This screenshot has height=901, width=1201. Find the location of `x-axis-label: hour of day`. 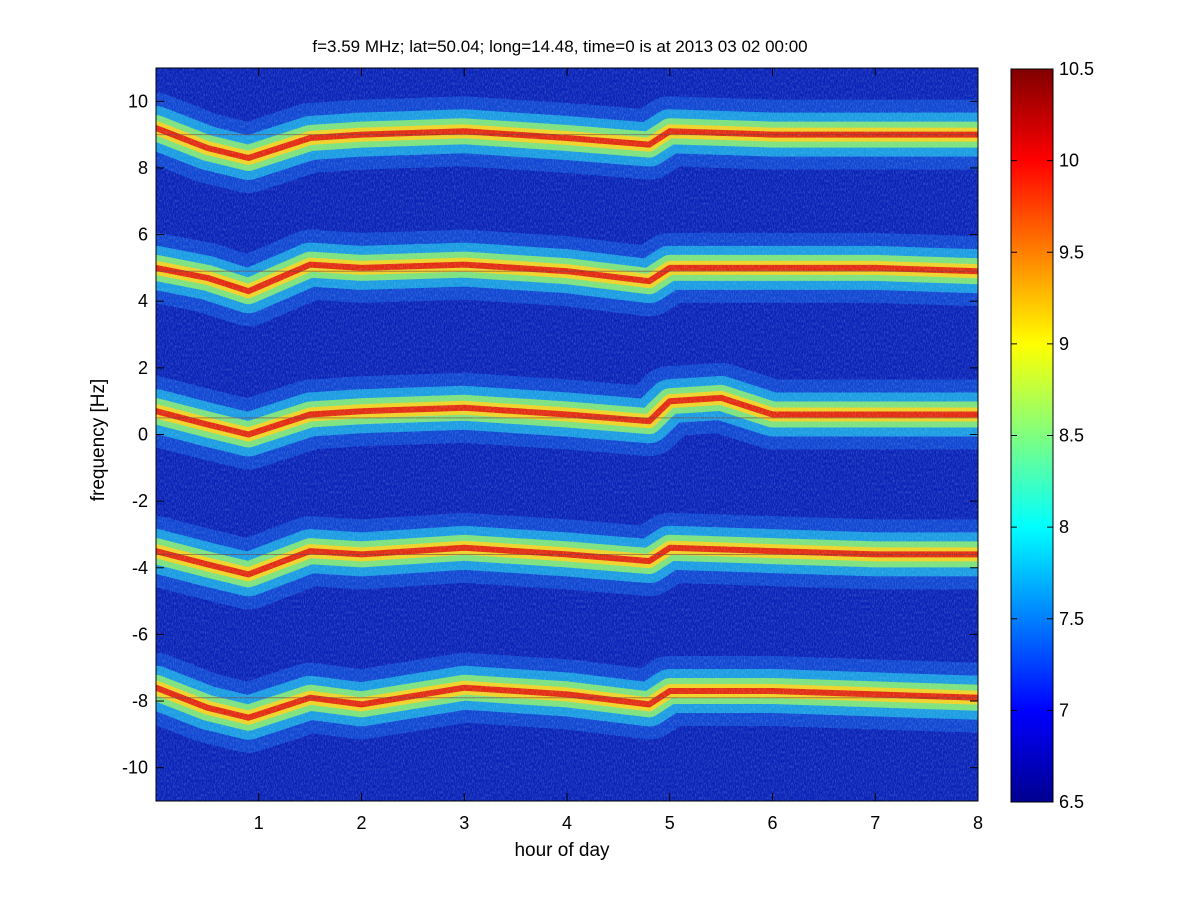

x-axis-label: hour of day is located at coordinates (562, 850).